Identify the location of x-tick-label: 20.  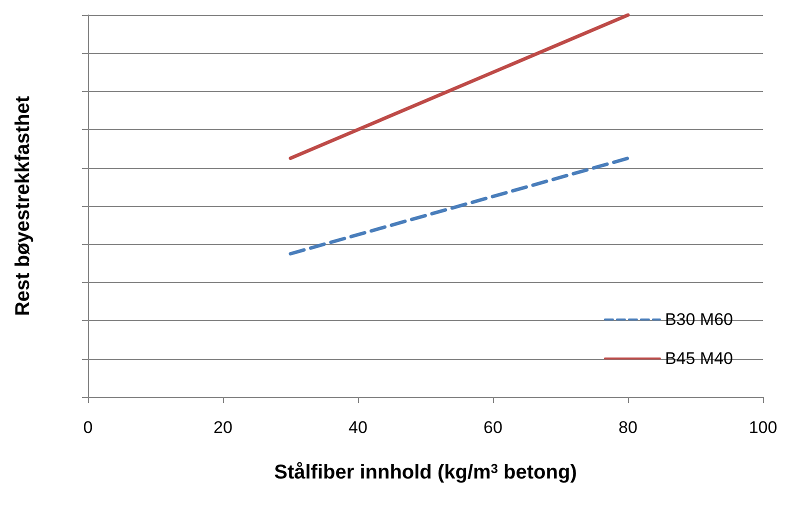
(223, 427).